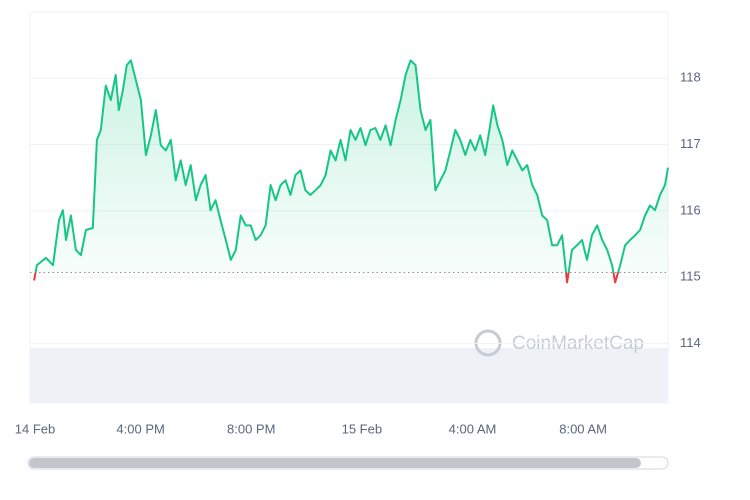 The height and width of the screenshot is (500, 750). Describe the element at coordinates (251, 428) in the screenshot. I see `x-tick-label: 8:00 PM` at that location.